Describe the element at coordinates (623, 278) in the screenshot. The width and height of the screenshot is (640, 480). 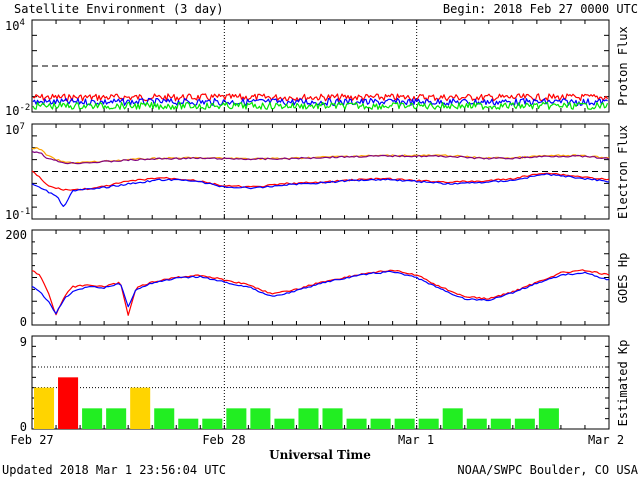
I see `goes-hp-ylabel: GOES Hp` at that location.